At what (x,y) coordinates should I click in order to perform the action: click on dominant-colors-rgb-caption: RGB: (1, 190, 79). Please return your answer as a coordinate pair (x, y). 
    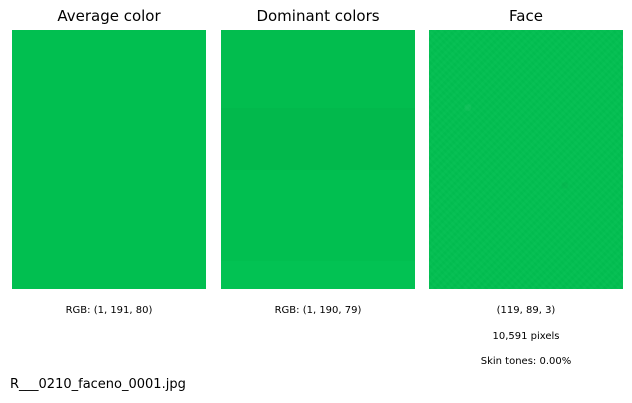
    Looking at the image, I should click on (318, 310).